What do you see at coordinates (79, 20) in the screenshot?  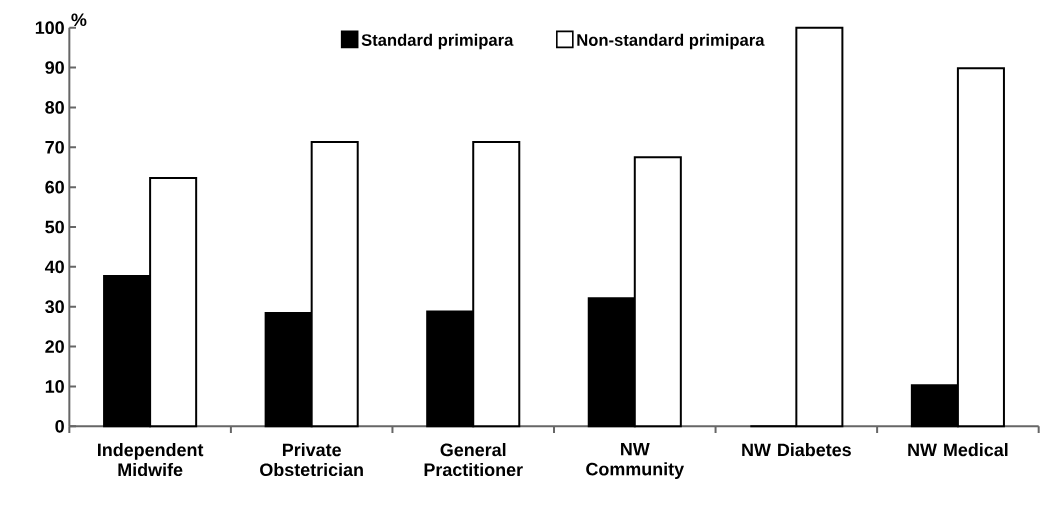 I see `y-axis-title: %` at bounding box center [79, 20].